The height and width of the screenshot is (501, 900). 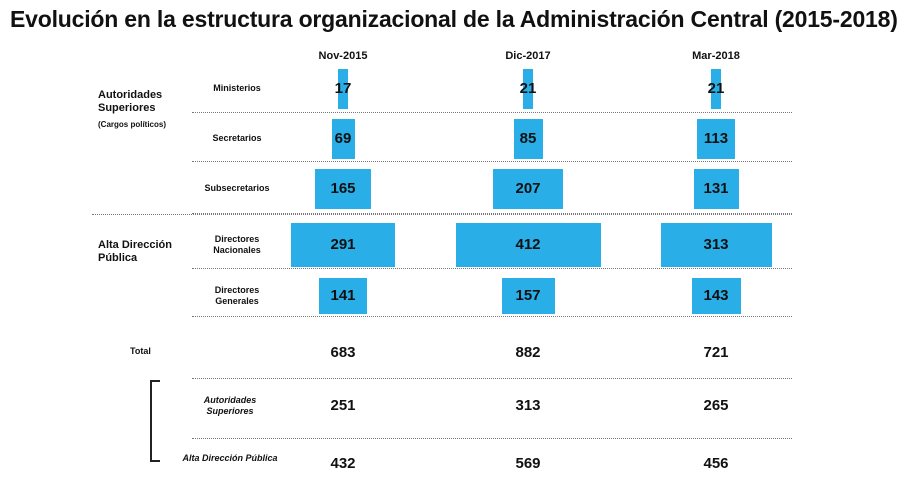 What do you see at coordinates (343, 463) in the screenshot?
I see `breakdown-value-1-0: 432` at bounding box center [343, 463].